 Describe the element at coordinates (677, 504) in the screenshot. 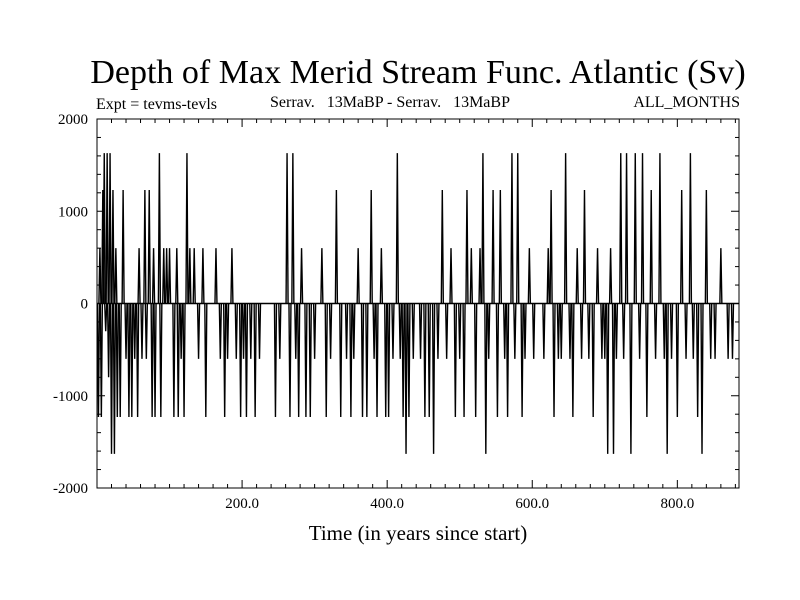

I see `x-tick-label: 800.0` at that location.